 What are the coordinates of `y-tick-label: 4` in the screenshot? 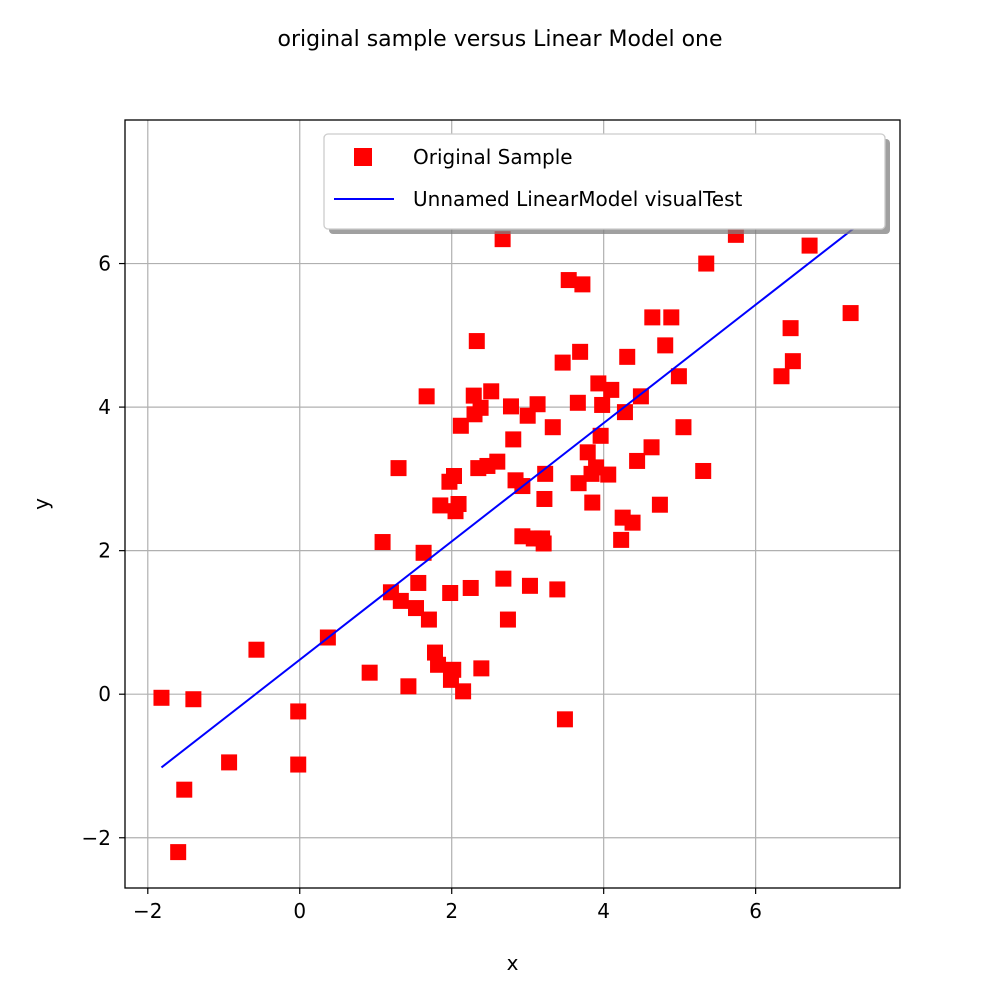 It's located at (104, 407).